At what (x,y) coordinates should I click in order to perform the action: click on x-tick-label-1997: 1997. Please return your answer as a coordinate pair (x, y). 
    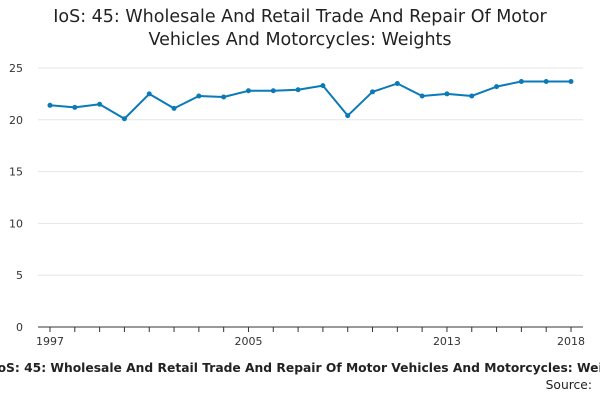
    Looking at the image, I should click on (50, 341).